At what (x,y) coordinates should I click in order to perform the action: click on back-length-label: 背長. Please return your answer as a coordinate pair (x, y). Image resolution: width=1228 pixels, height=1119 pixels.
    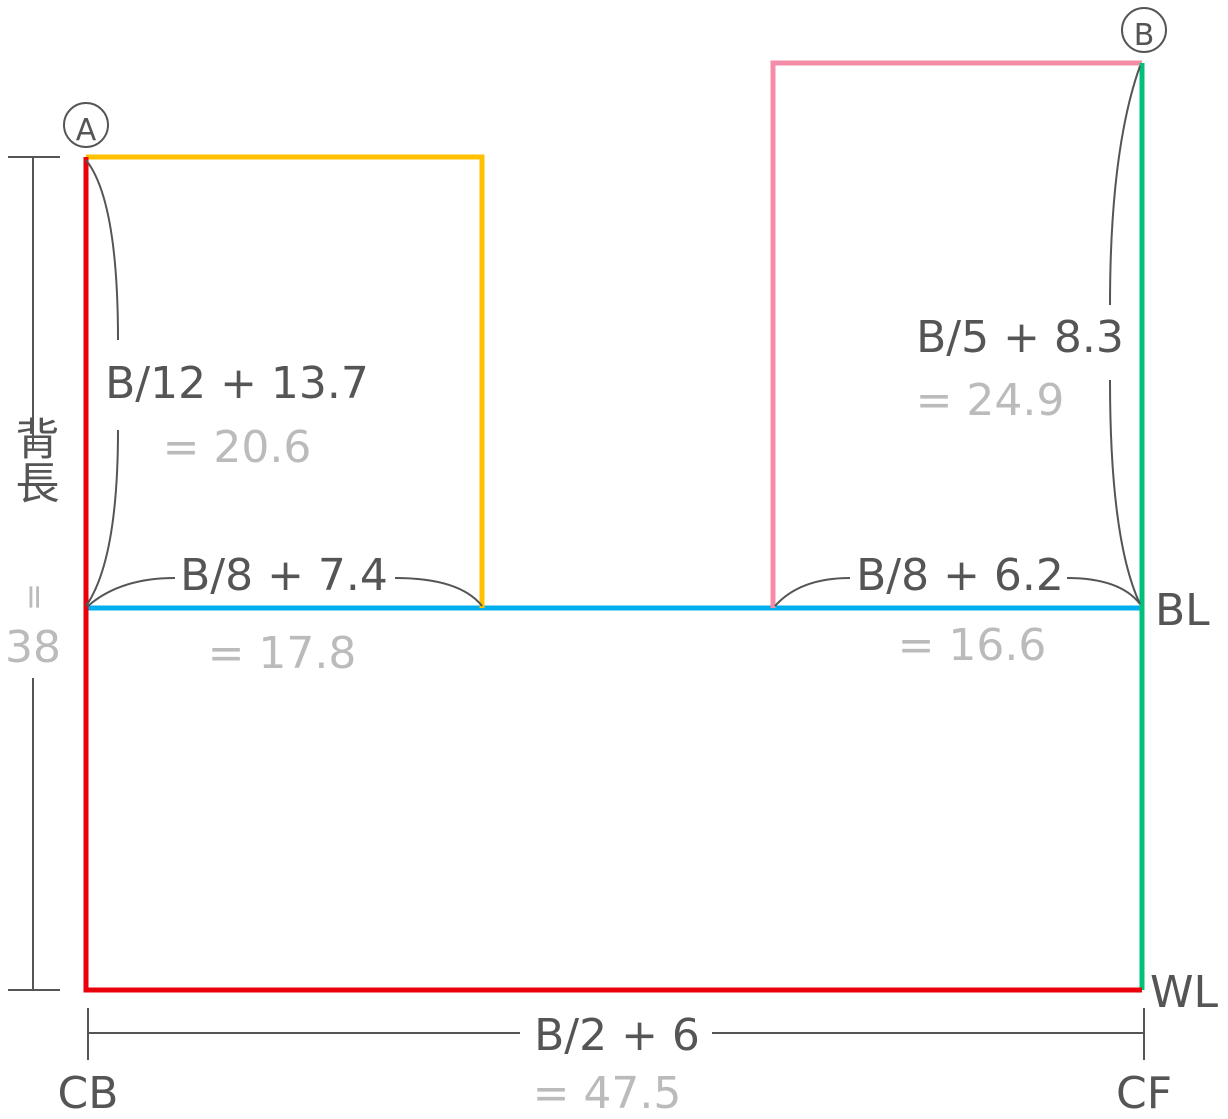
    Looking at the image, I should click on (33, 460).